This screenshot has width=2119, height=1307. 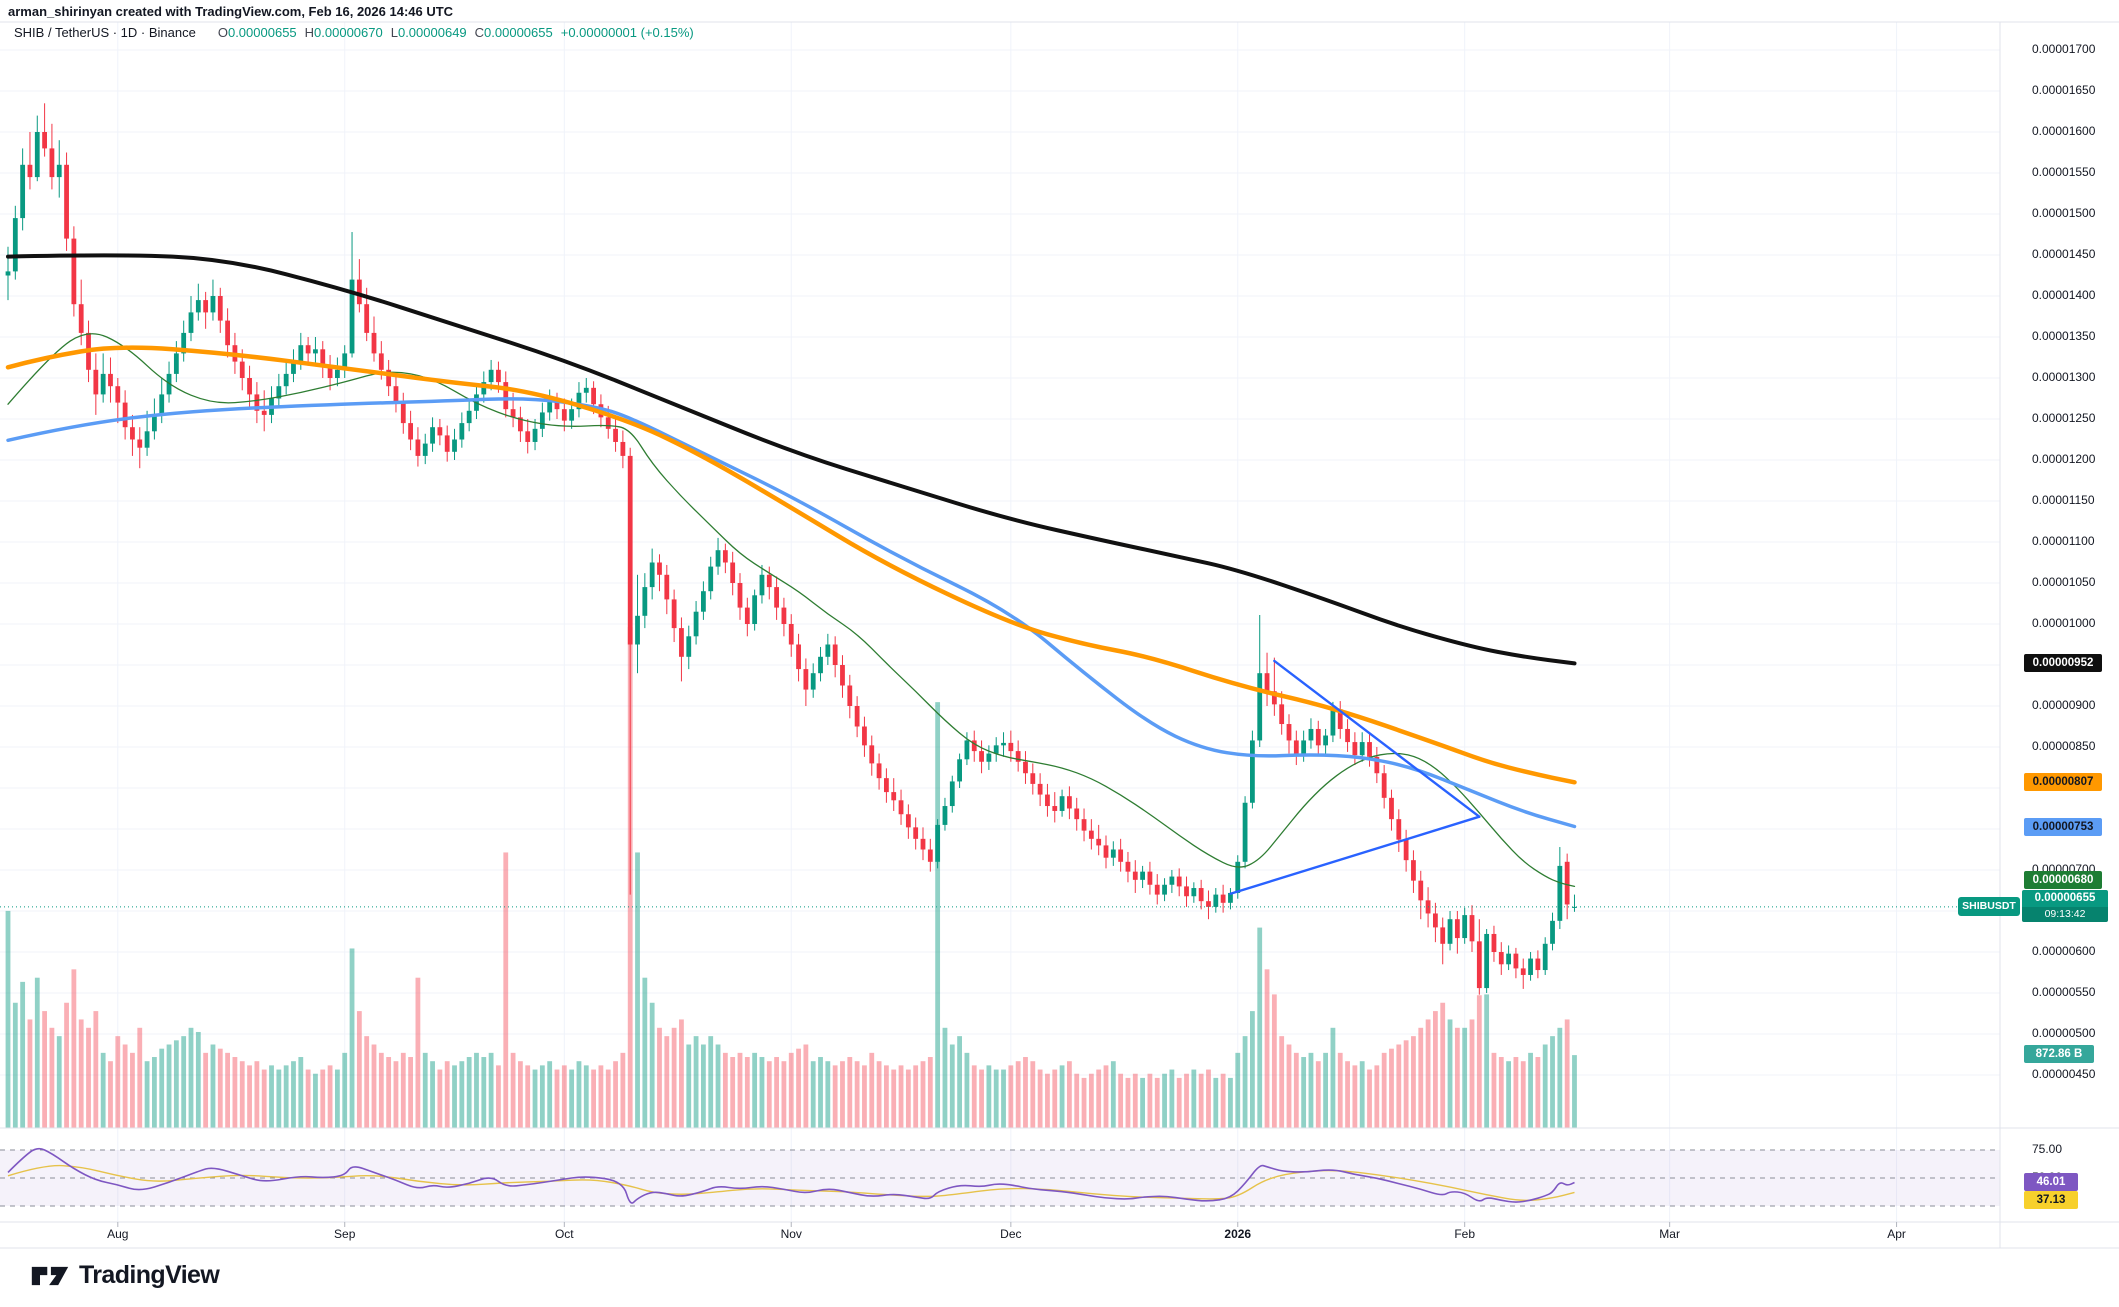 What do you see at coordinates (118, 1234) in the screenshot?
I see `month-label-aug: Aug` at bounding box center [118, 1234].